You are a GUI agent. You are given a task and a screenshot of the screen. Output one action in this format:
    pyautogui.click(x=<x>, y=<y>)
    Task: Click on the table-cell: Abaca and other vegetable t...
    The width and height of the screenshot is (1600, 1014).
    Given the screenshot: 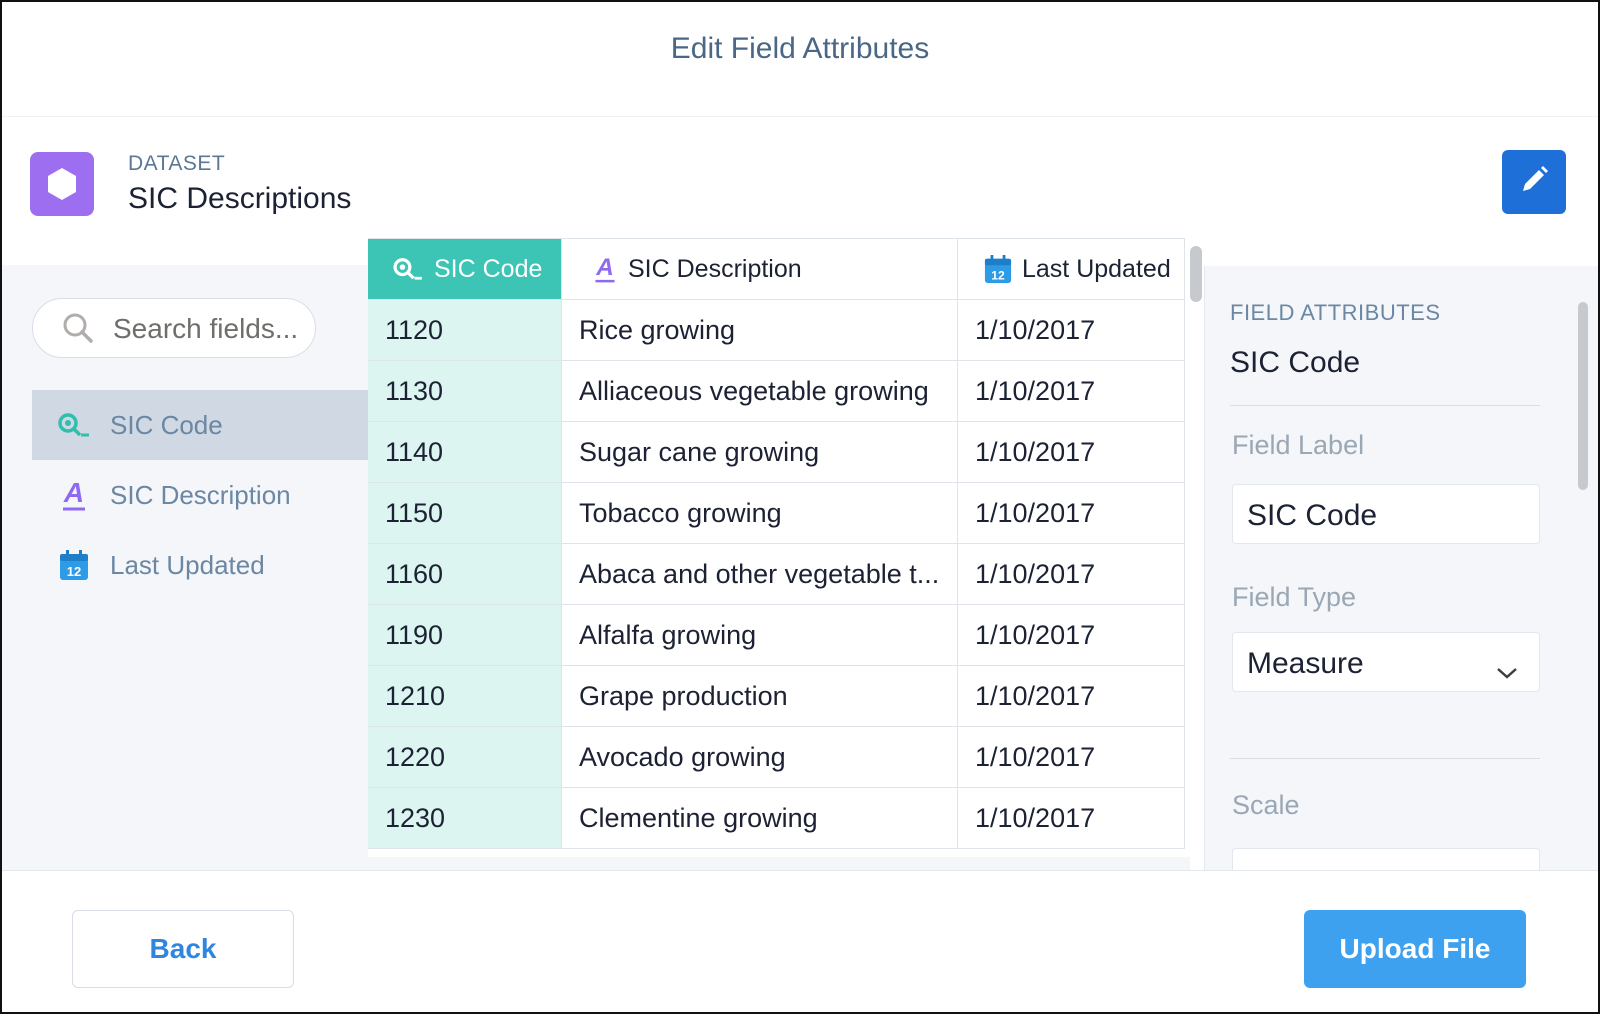 What is the action you would take?
    pyautogui.click(x=759, y=574)
    